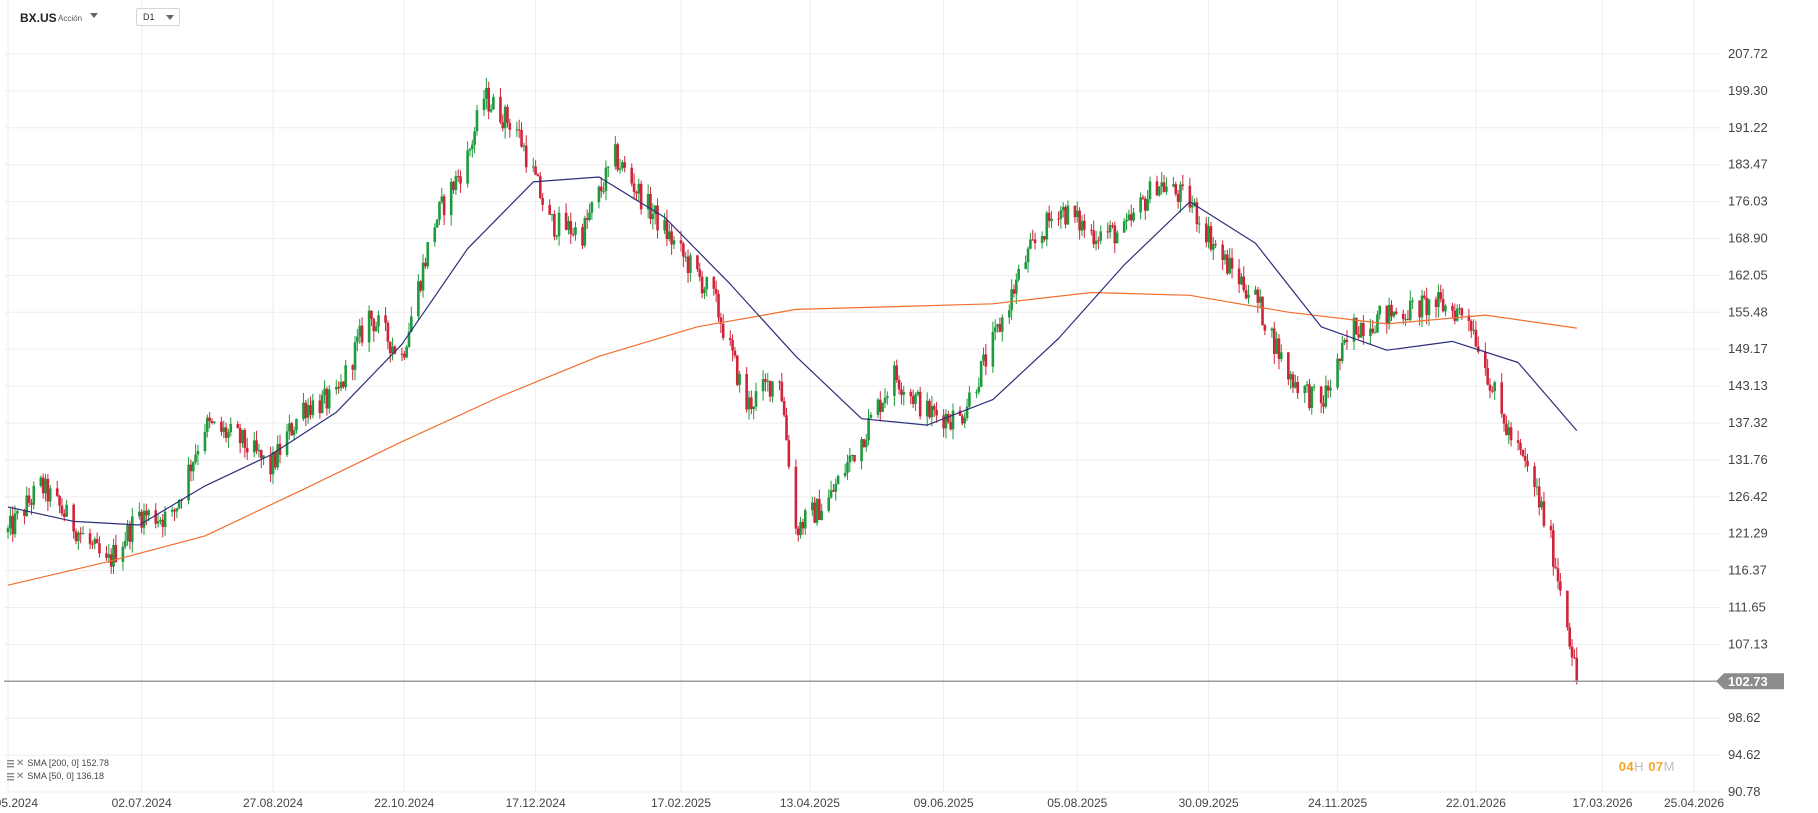  I want to click on legend-sma200-value: 152.78, so click(95, 763).